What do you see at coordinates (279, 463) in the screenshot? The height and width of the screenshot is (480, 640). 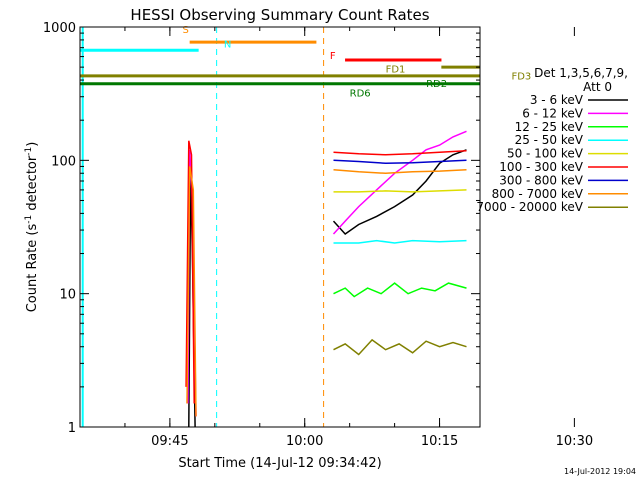 I see `x-axis-label: Start Time (14-Jul-12 09:34:42)` at bounding box center [279, 463].